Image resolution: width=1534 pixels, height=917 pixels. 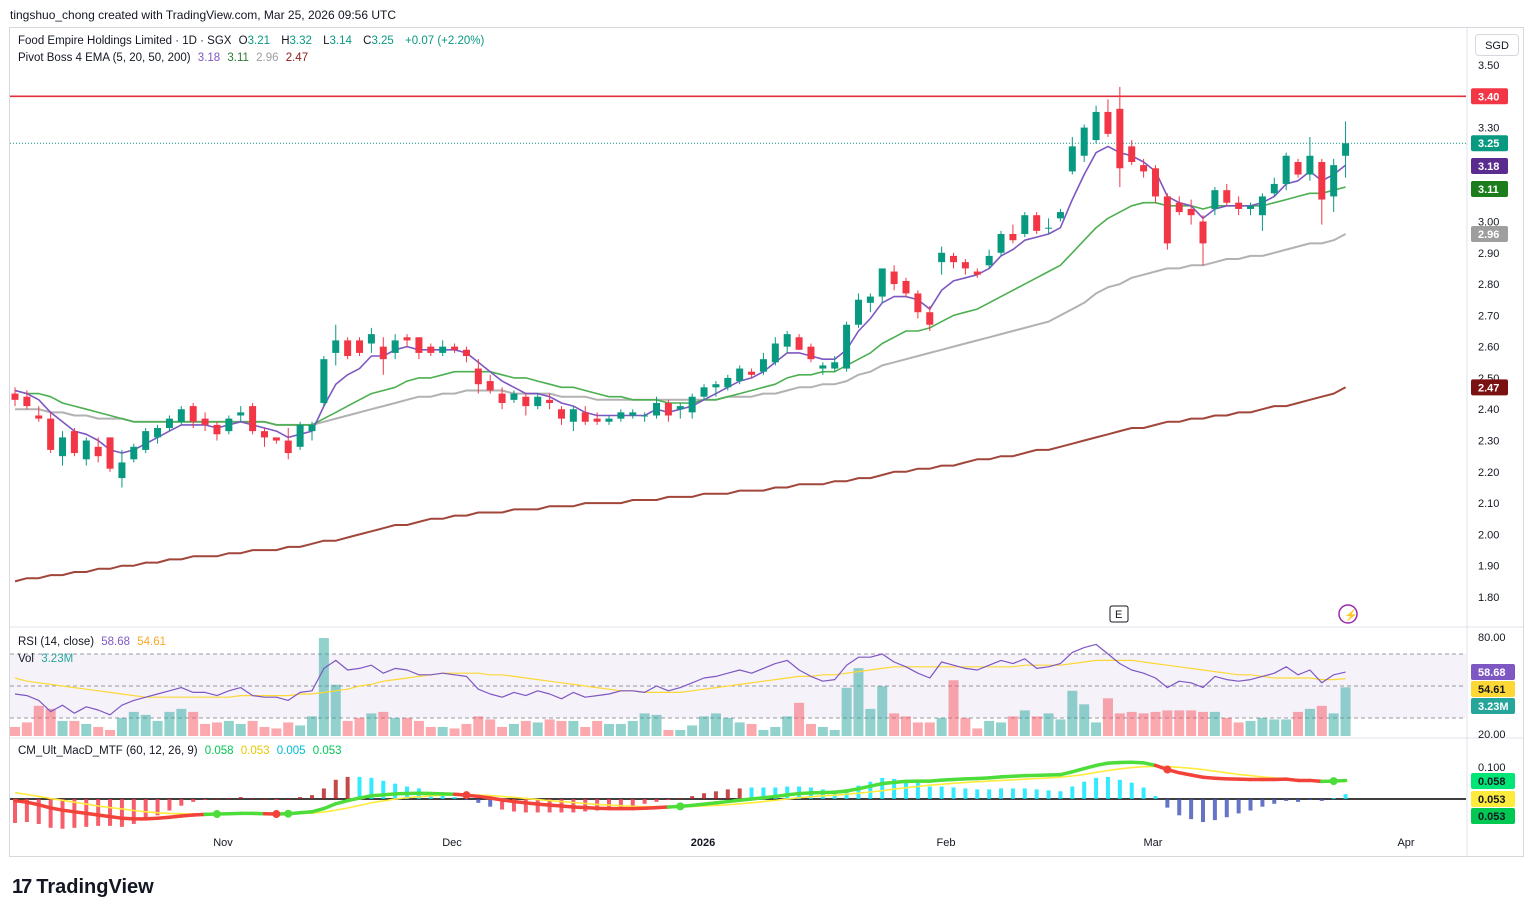 What do you see at coordinates (26, 659) in the screenshot?
I see `vol-legend-name: Vol` at bounding box center [26, 659].